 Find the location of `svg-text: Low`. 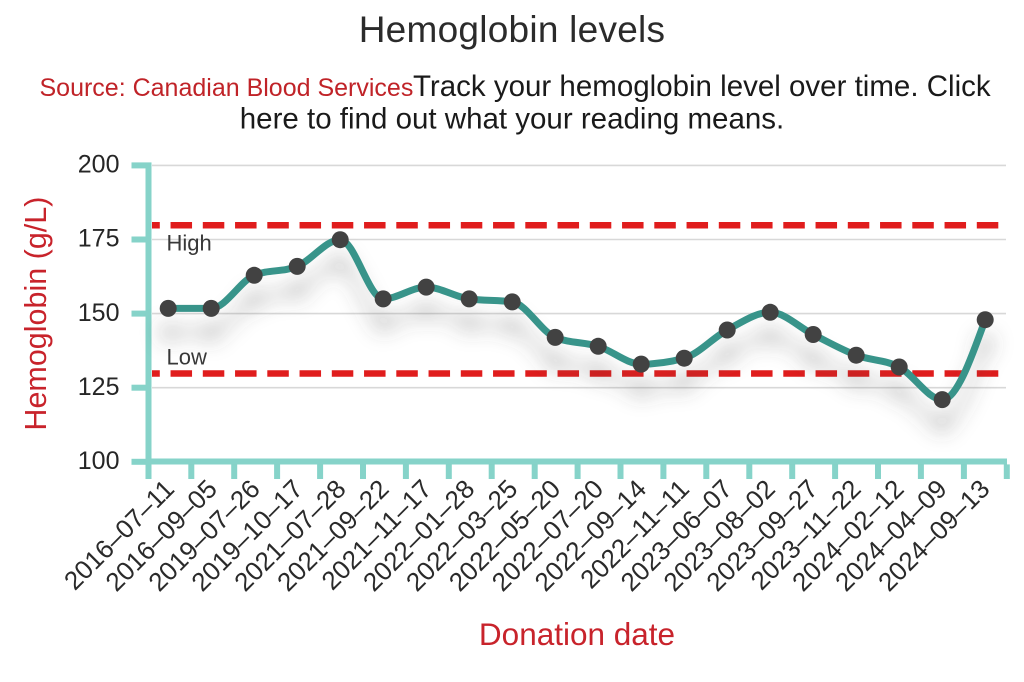

svg-text: Low is located at coordinates (187, 357).